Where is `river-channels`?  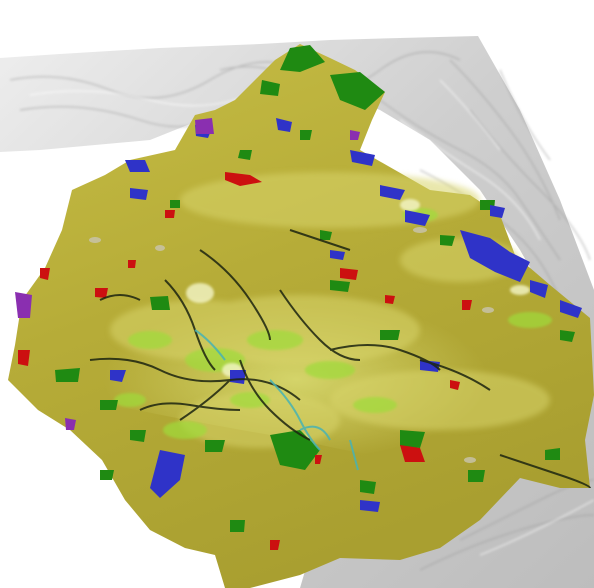 river-channels is located at coordinates (276, 400).